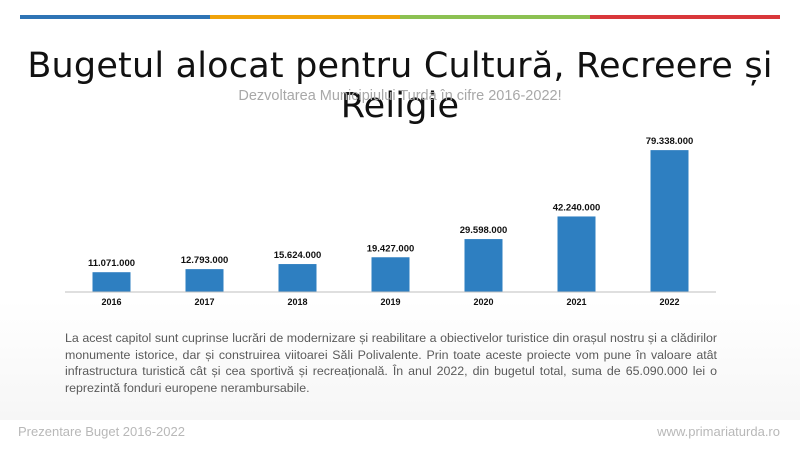  Describe the element at coordinates (670, 141) in the screenshot. I see `data-label-2022: 79.338.000` at that location.